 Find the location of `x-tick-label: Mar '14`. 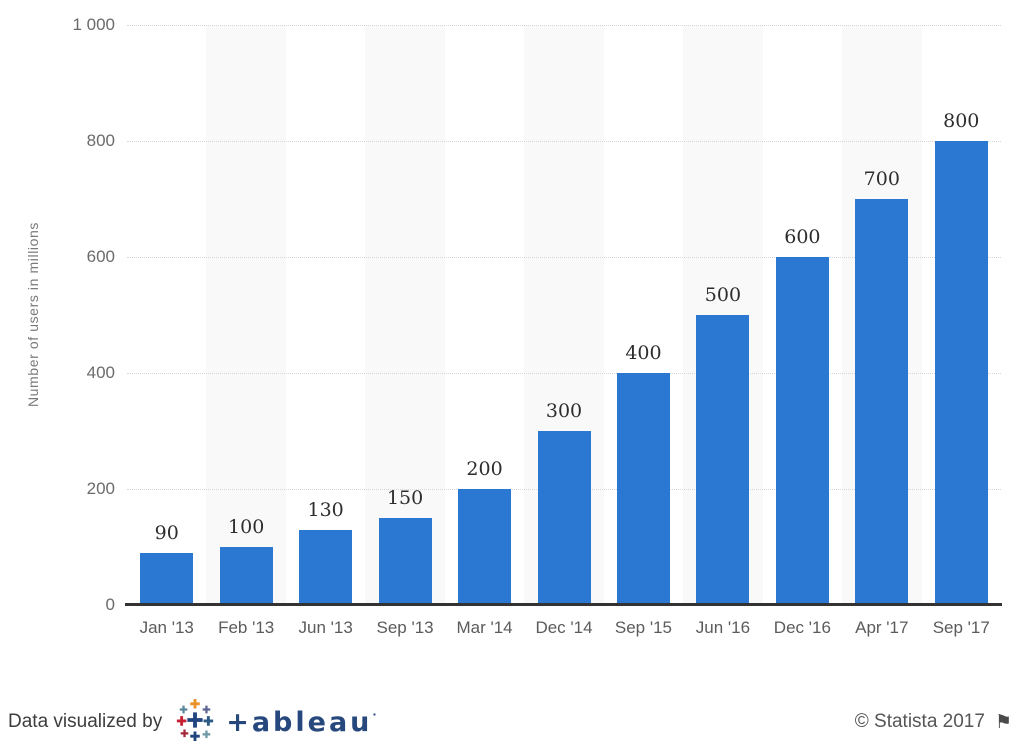

x-tick-label: Mar '14 is located at coordinates (484, 627).